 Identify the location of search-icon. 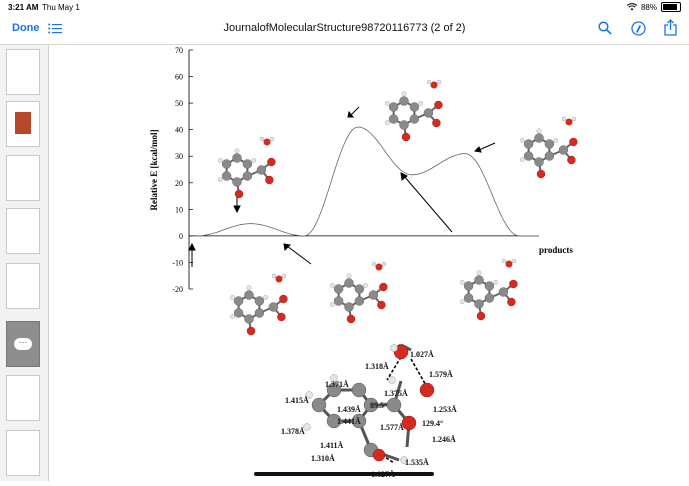
(605, 28).